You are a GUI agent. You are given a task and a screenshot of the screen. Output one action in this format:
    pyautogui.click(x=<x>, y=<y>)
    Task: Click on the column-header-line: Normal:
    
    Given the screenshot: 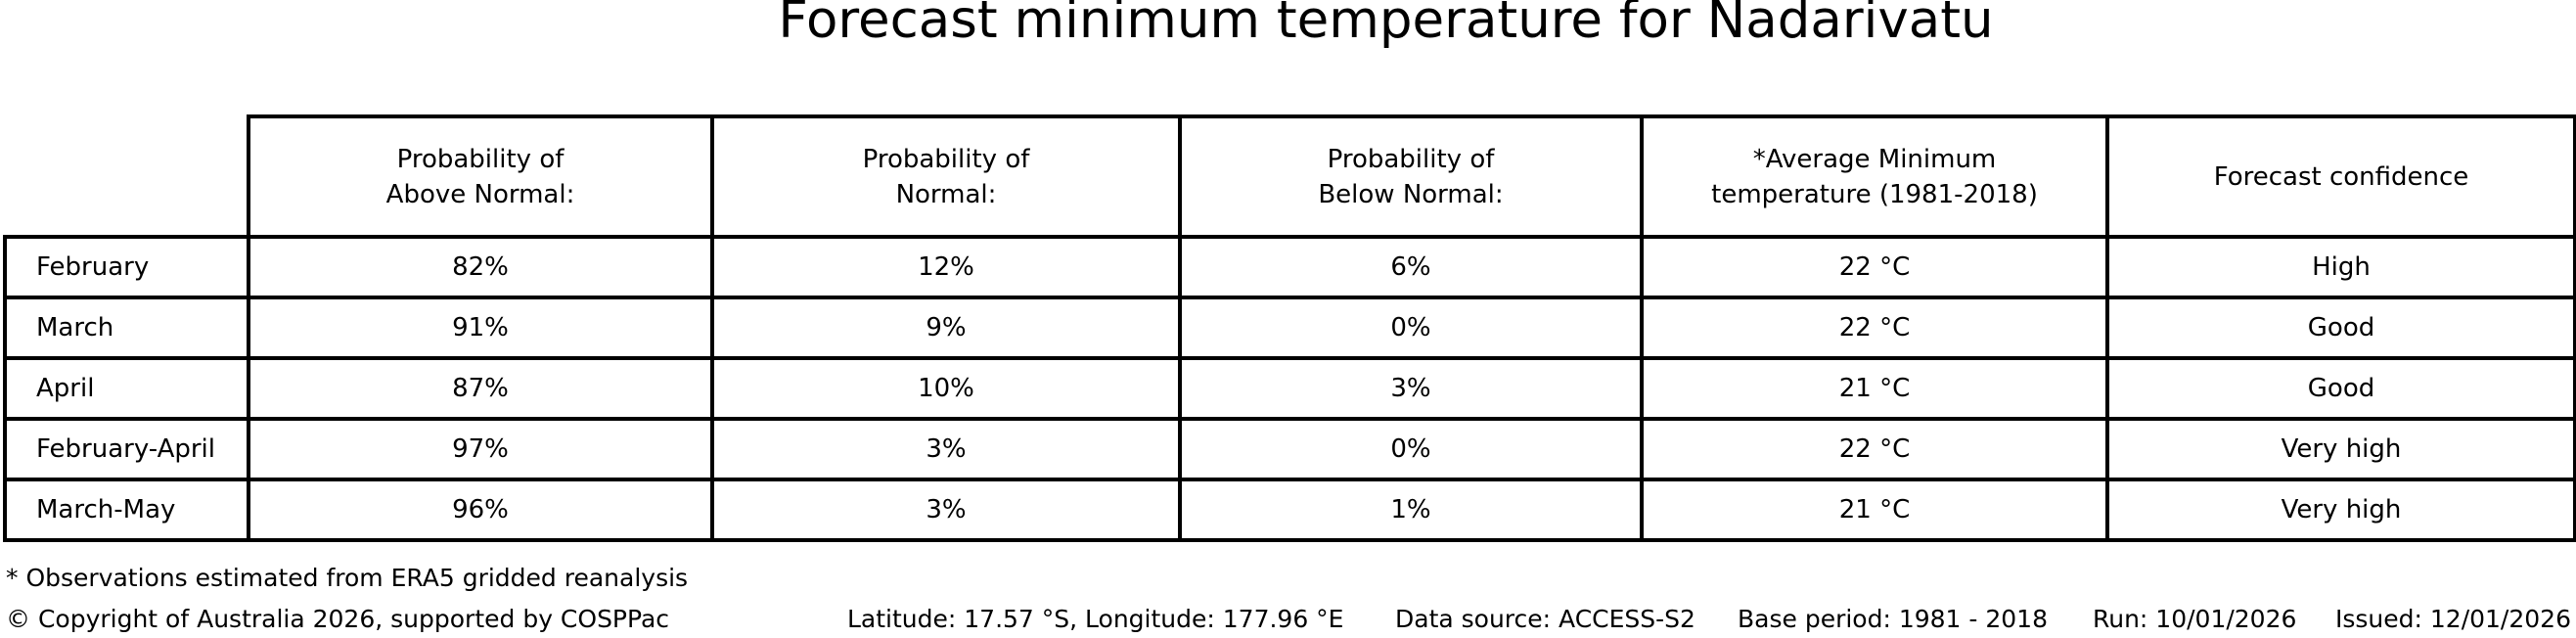 What is the action you would take?
    pyautogui.click(x=946, y=194)
    